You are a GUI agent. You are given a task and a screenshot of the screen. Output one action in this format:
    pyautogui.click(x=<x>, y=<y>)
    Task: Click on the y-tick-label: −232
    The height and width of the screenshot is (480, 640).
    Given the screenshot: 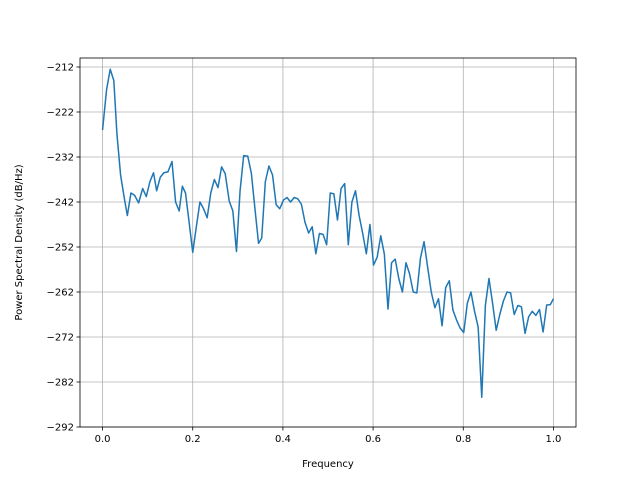 What is the action you would take?
    pyautogui.click(x=60, y=158)
    